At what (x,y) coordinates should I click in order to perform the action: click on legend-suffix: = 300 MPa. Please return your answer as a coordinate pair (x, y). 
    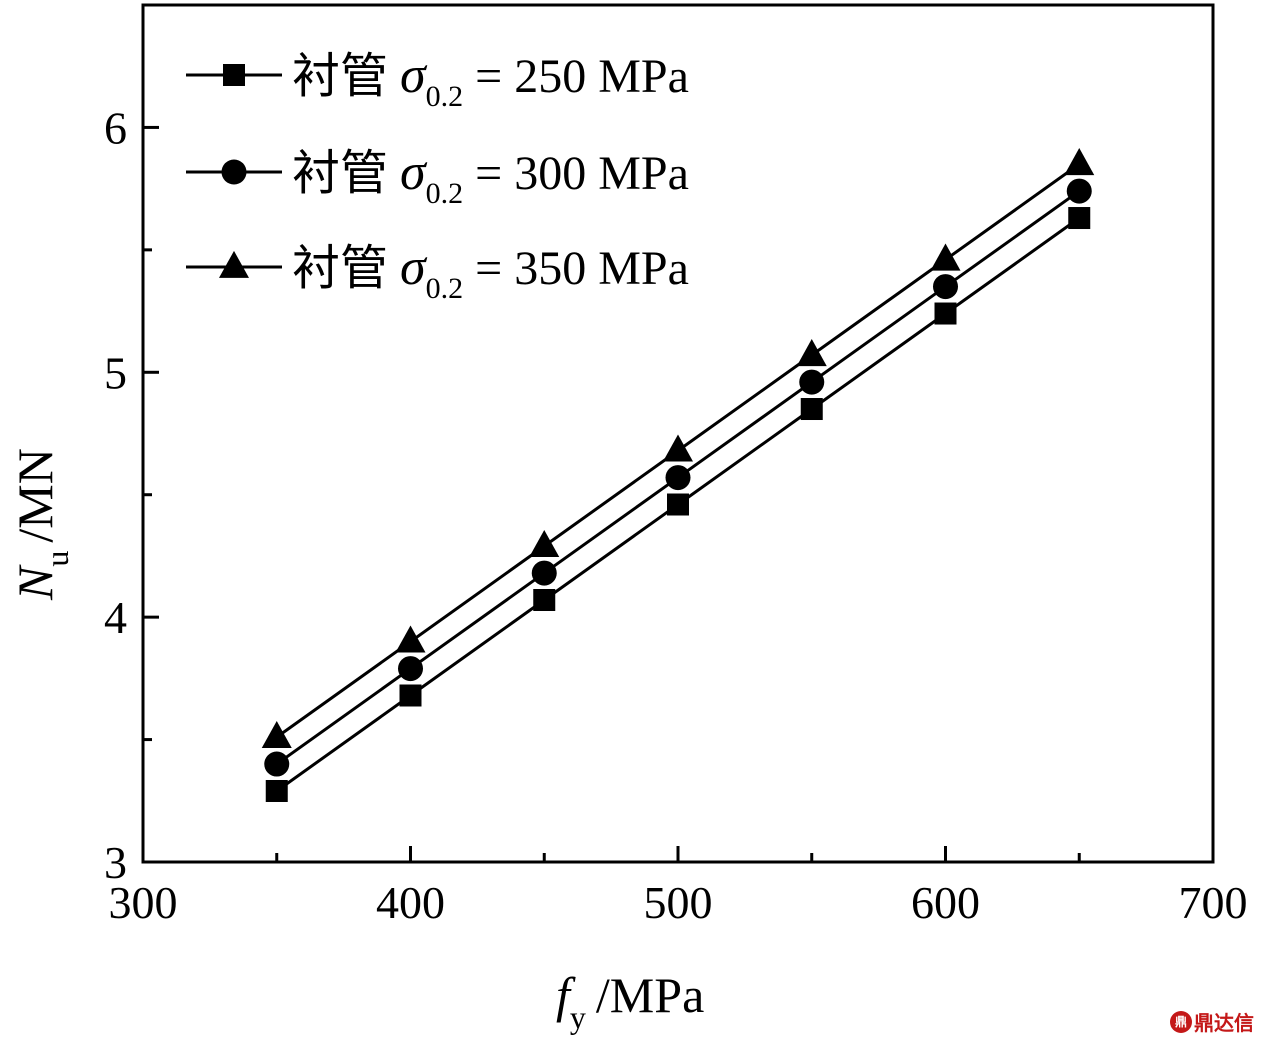
    Looking at the image, I should click on (576, 173).